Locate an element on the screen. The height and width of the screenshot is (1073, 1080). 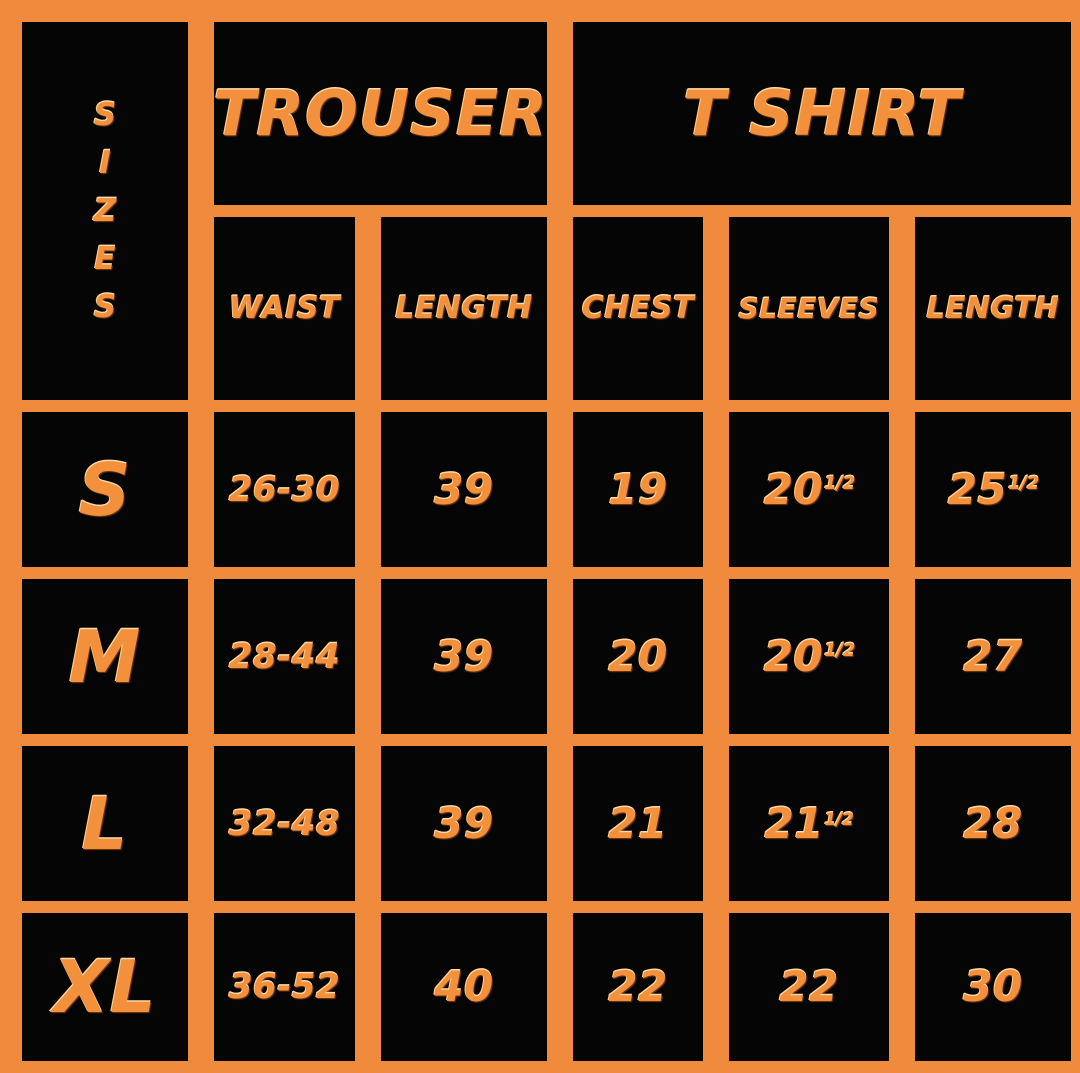
table-row-size-label: S is located at coordinates (105, 489).